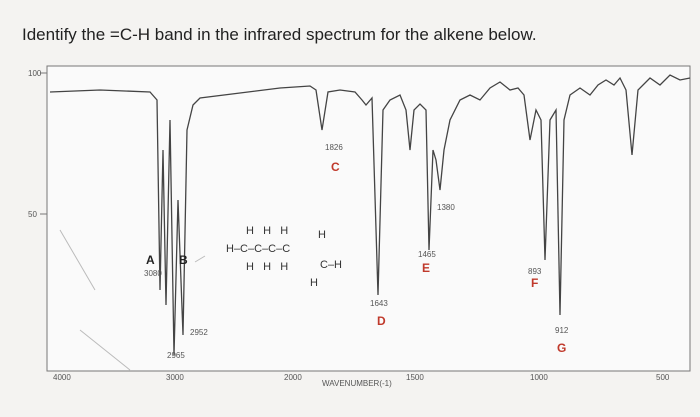 This screenshot has width=700, height=417. What do you see at coordinates (132, 300) in the screenshot?
I see `background-marks` at bounding box center [132, 300].